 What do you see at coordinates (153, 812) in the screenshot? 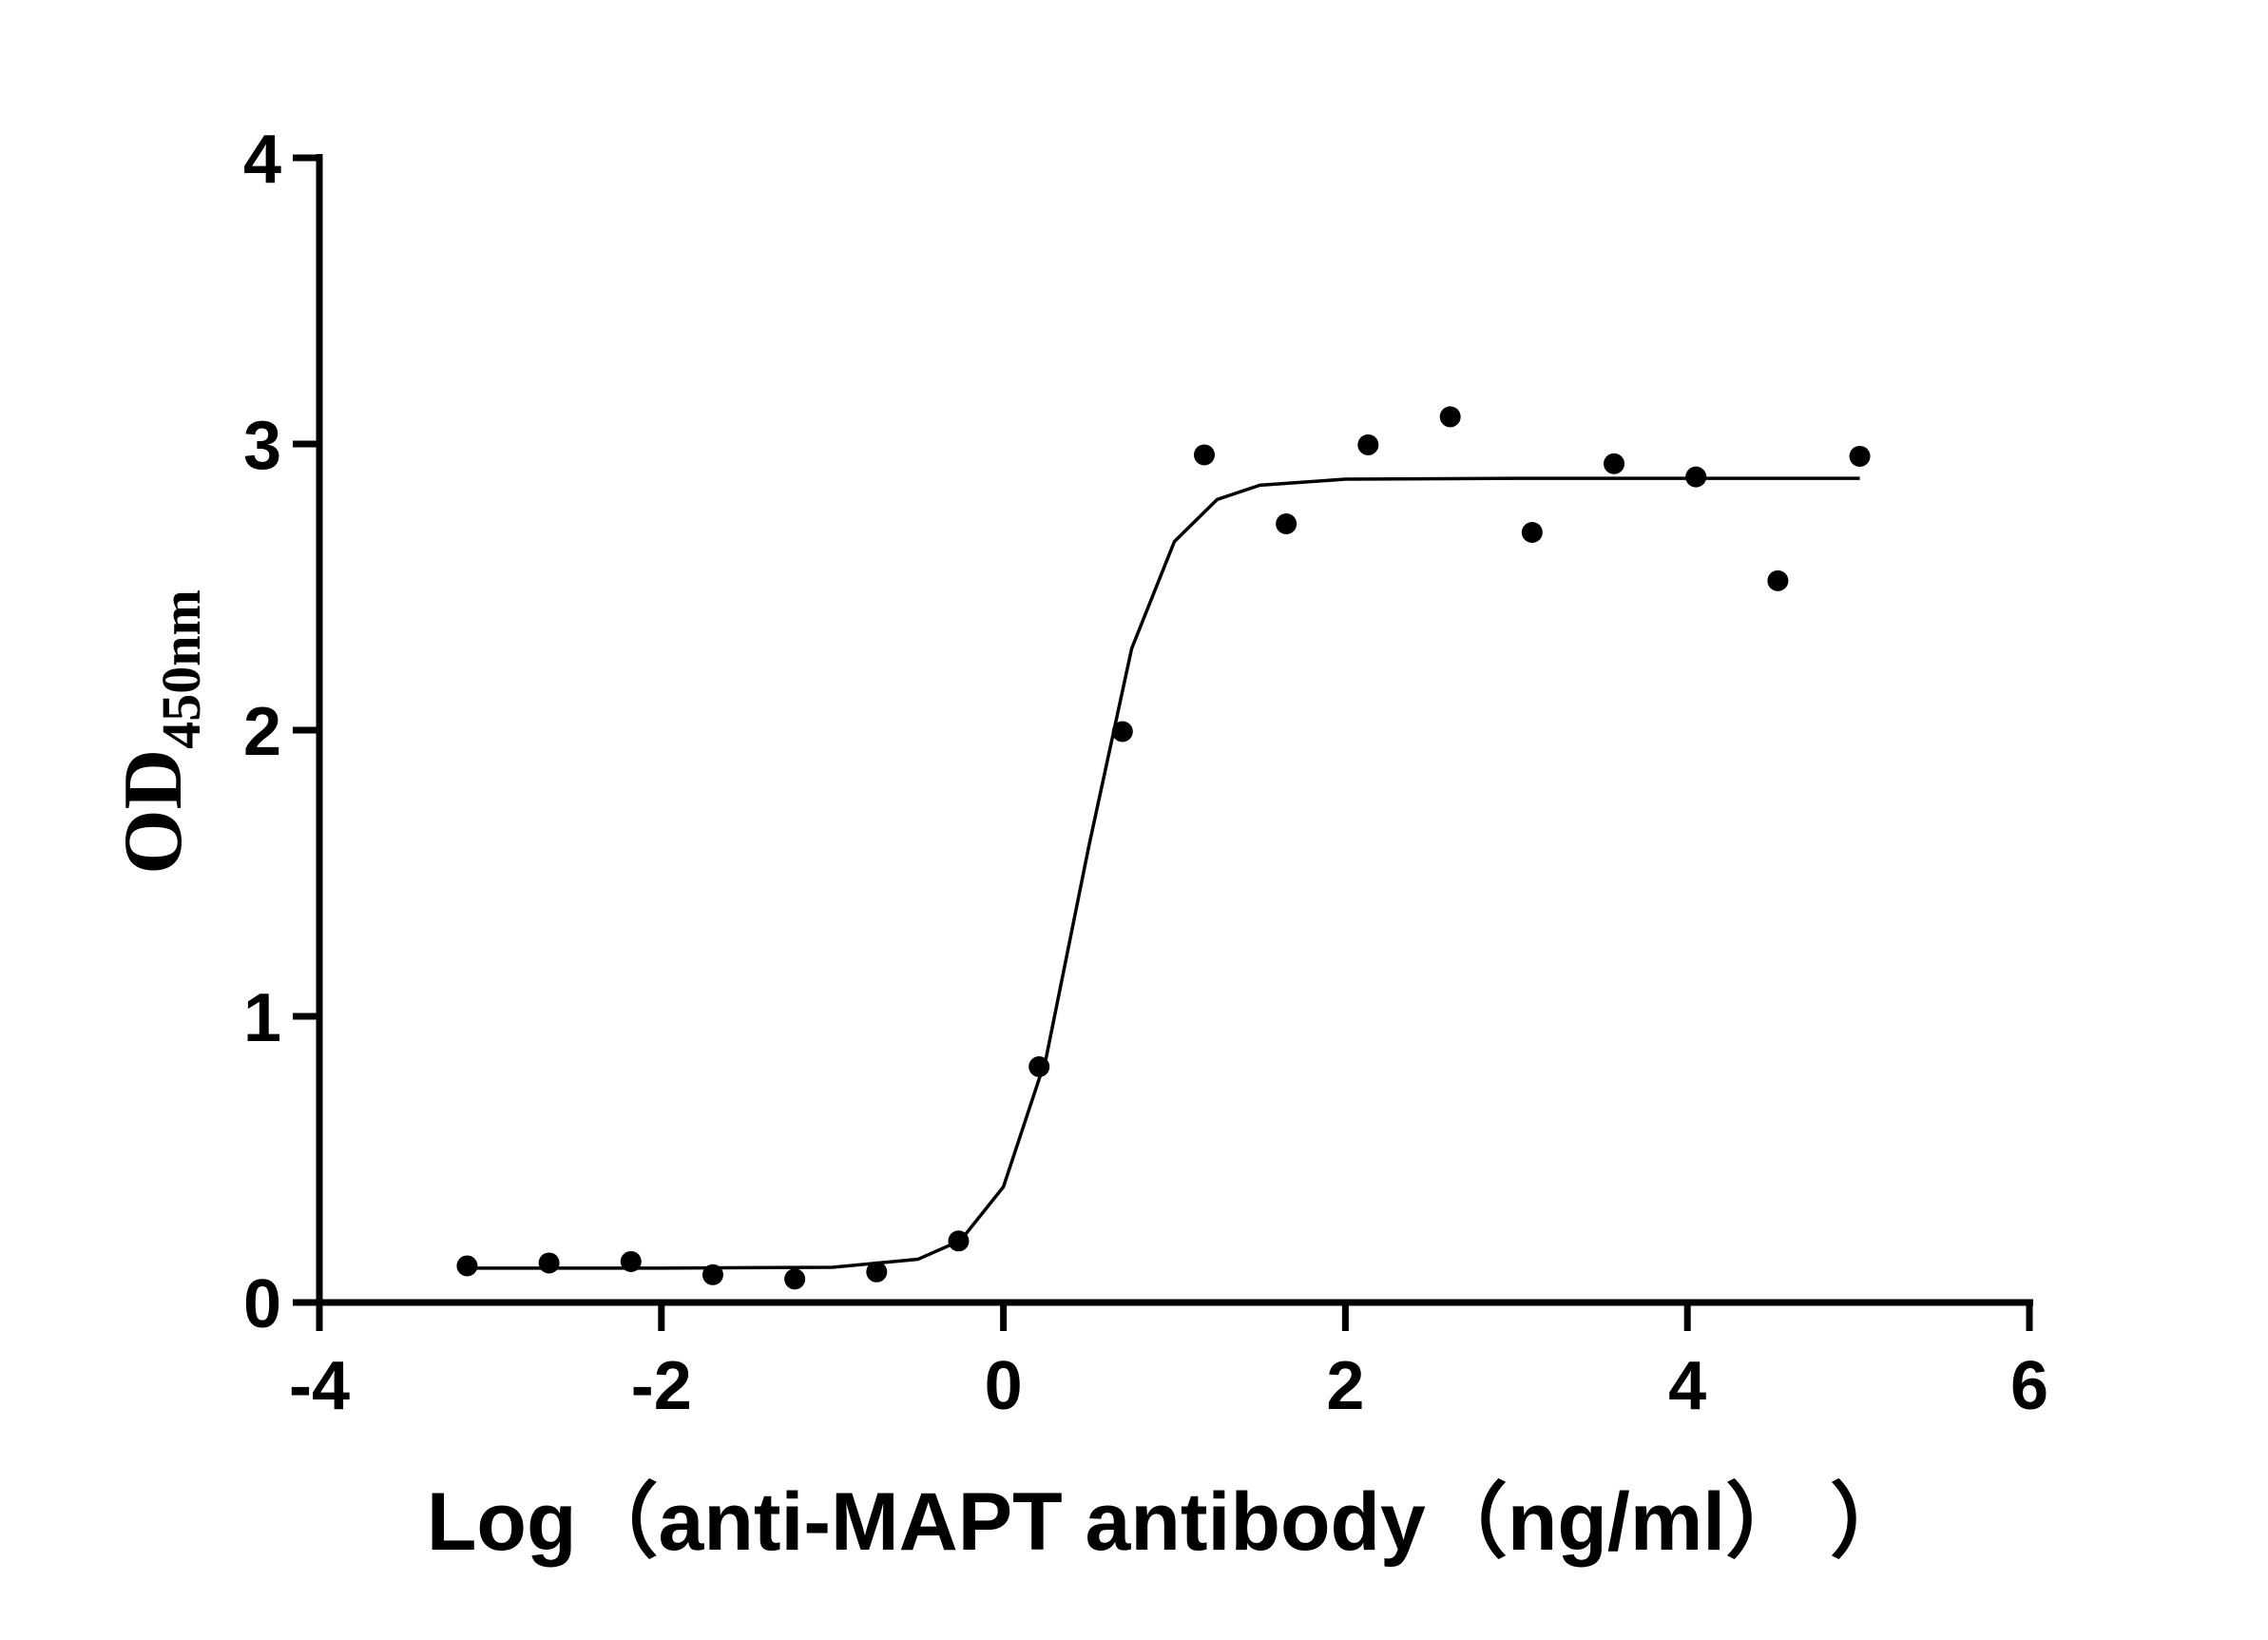
I see `y-label-main: OD` at bounding box center [153, 812].